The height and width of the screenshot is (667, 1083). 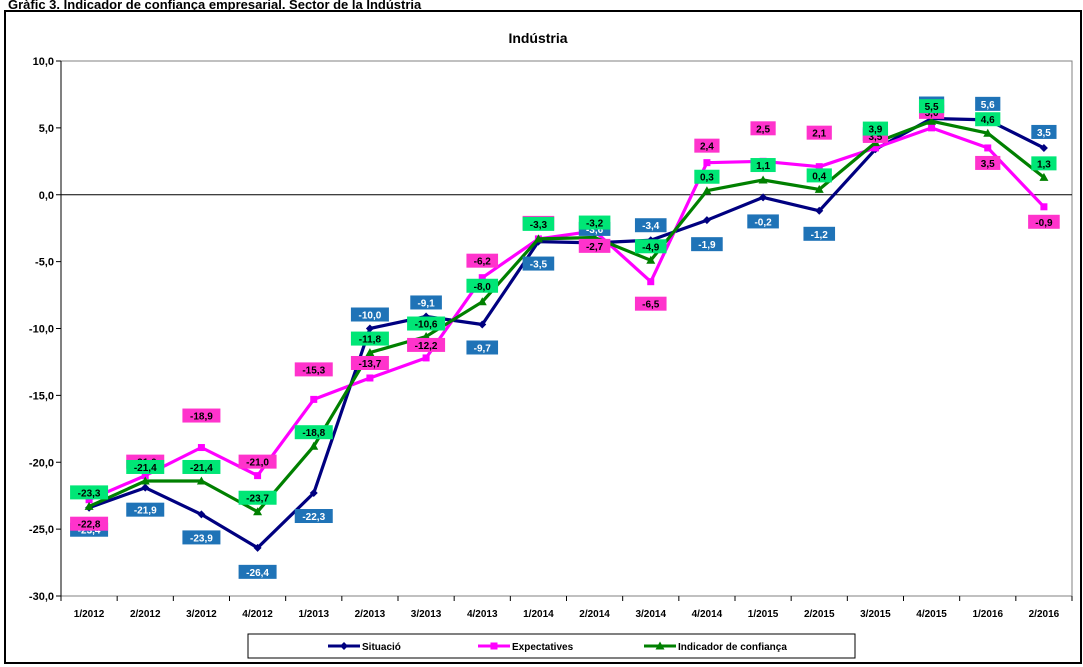 What do you see at coordinates (537, 38) in the screenshot?
I see `chart-title: Indústria` at bounding box center [537, 38].